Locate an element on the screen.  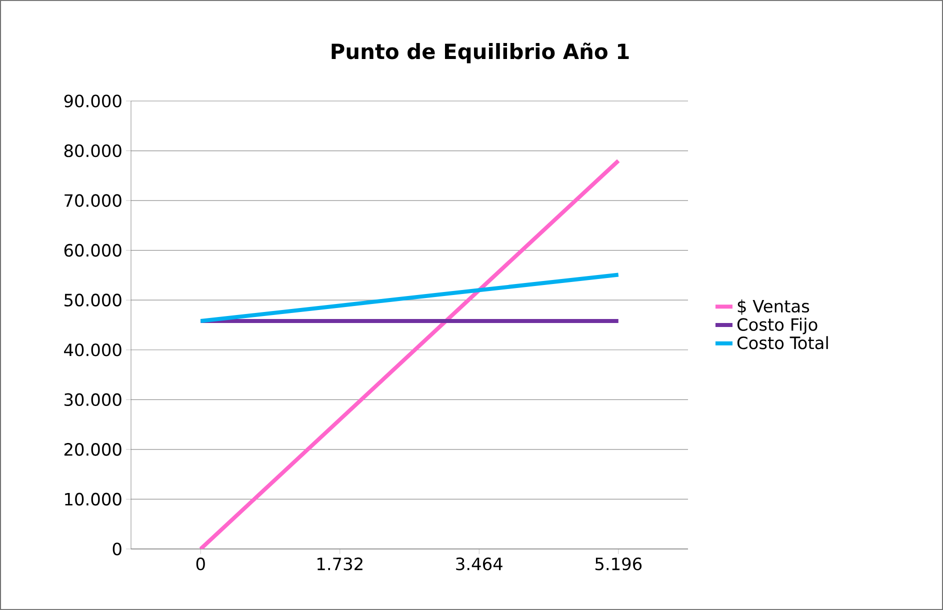
x-tick-label: 3.464 is located at coordinates (479, 563).